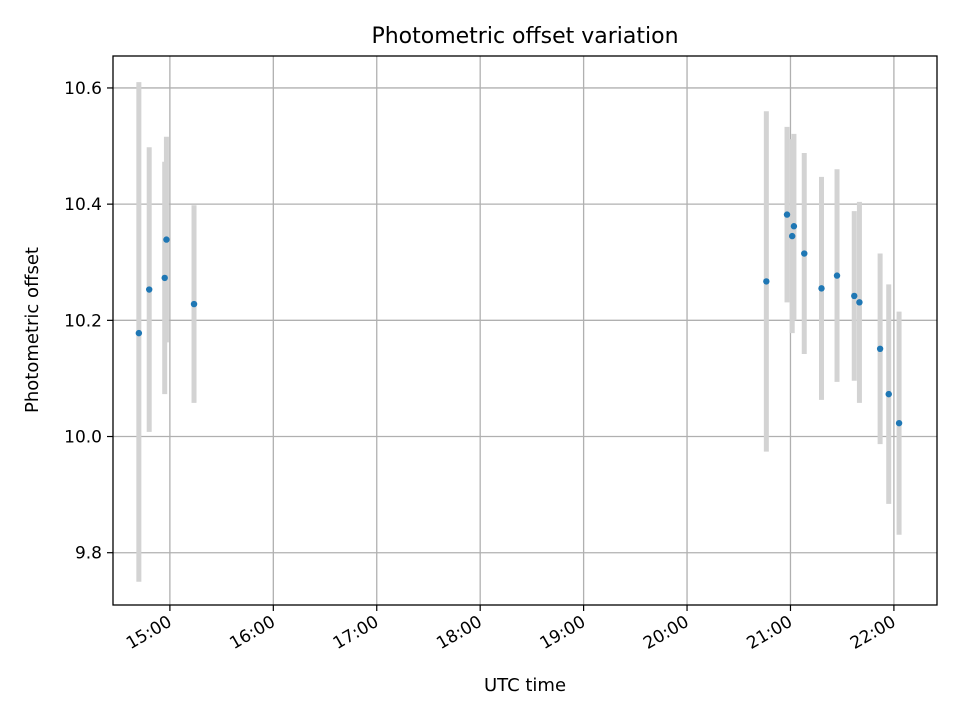 This screenshot has height=720, width=960. What do you see at coordinates (356, 633) in the screenshot?
I see `x-tick-label: 17:00` at bounding box center [356, 633].